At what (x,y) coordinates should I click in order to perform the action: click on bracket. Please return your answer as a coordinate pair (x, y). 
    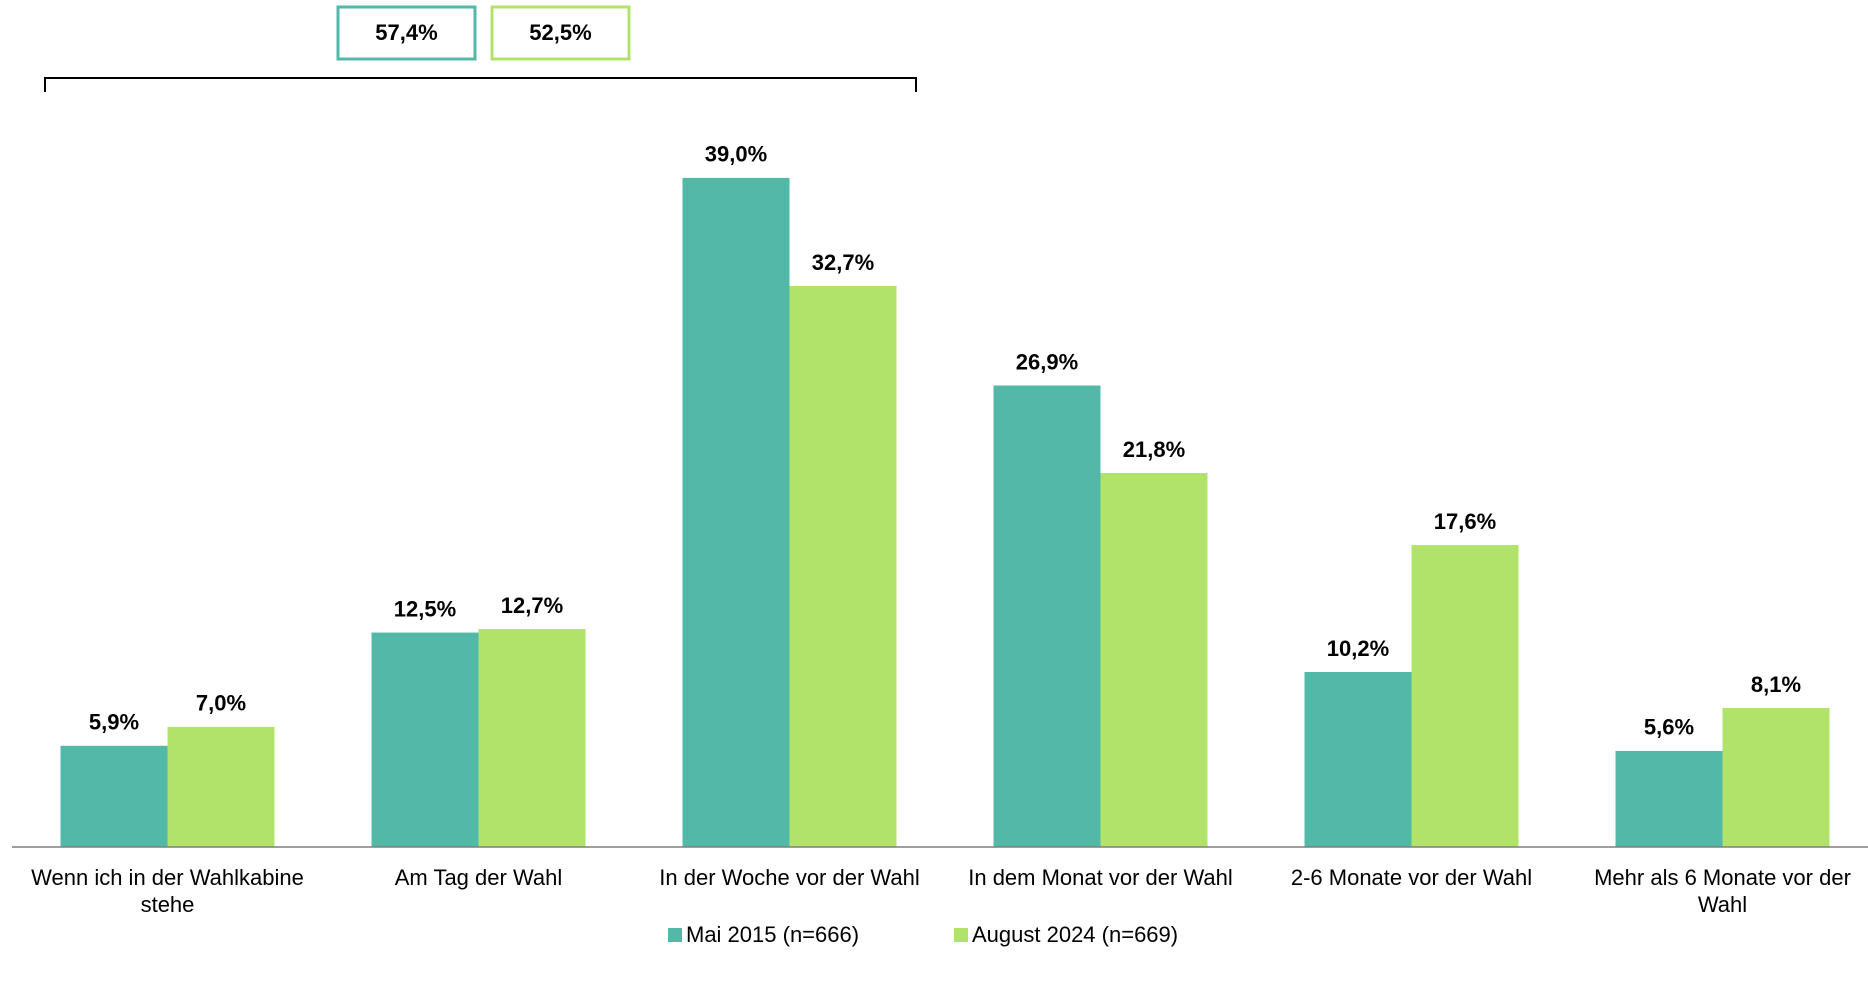
    Looking at the image, I should click on (480, 84).